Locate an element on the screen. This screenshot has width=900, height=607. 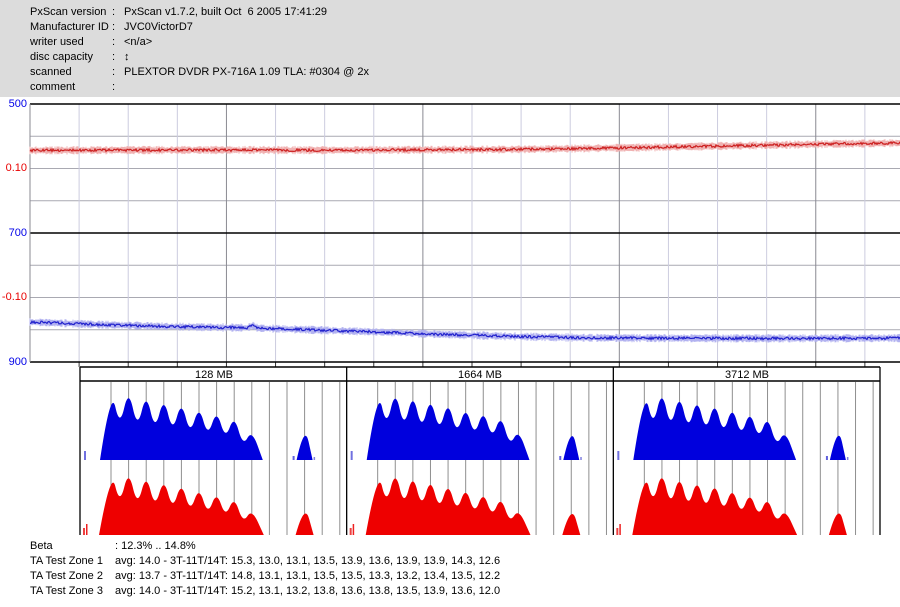
y-axis-label-700: 700 is located at coordinates (17, 233).